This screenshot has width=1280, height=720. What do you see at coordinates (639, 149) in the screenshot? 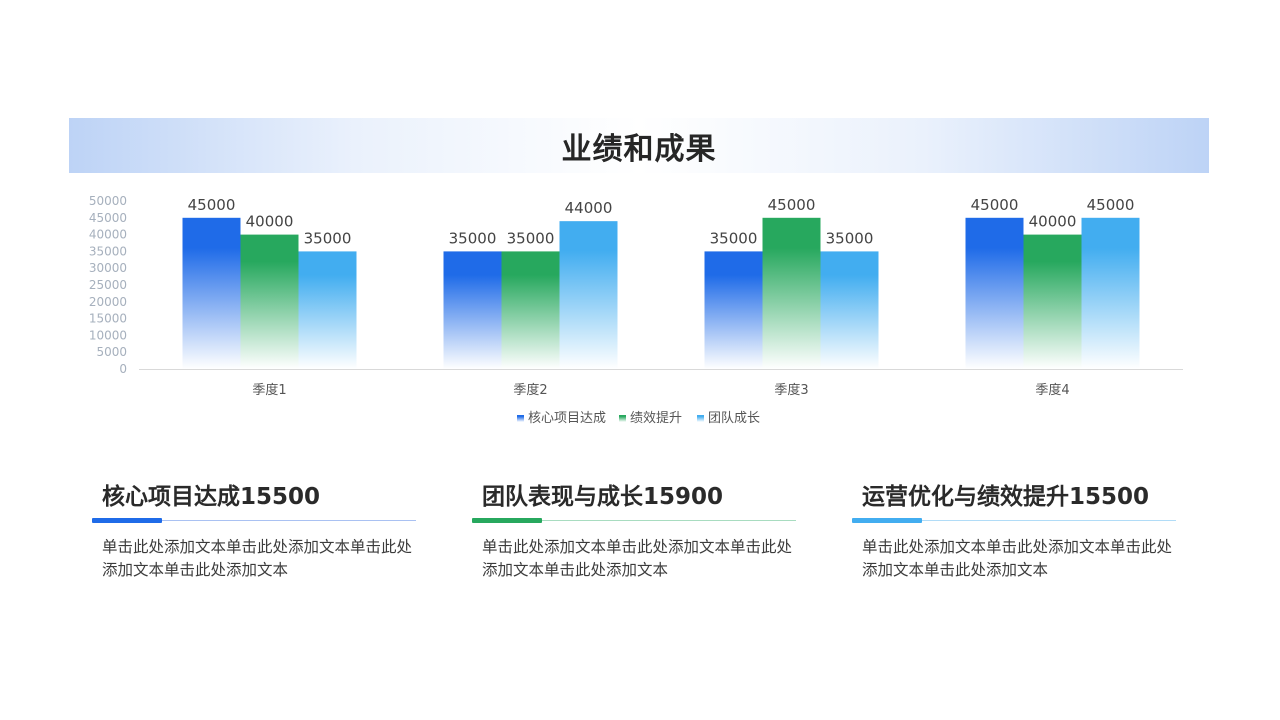
I see `page-title: 业绩和成果` at bounding box center [639, 149].